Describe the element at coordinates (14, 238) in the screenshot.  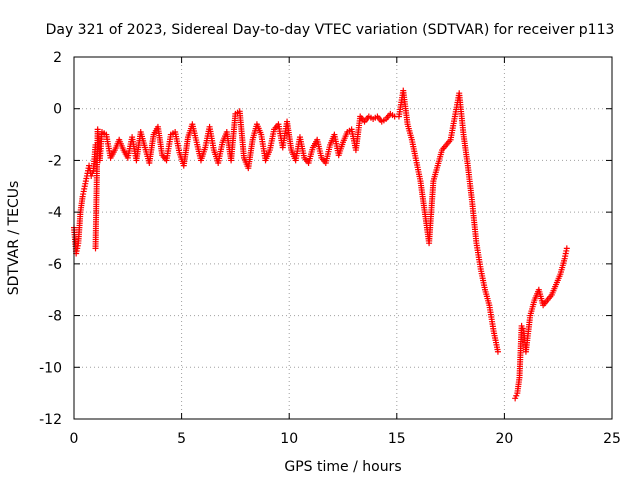
I see `y-axis-label: SDTVAR / TECUs` at that location.